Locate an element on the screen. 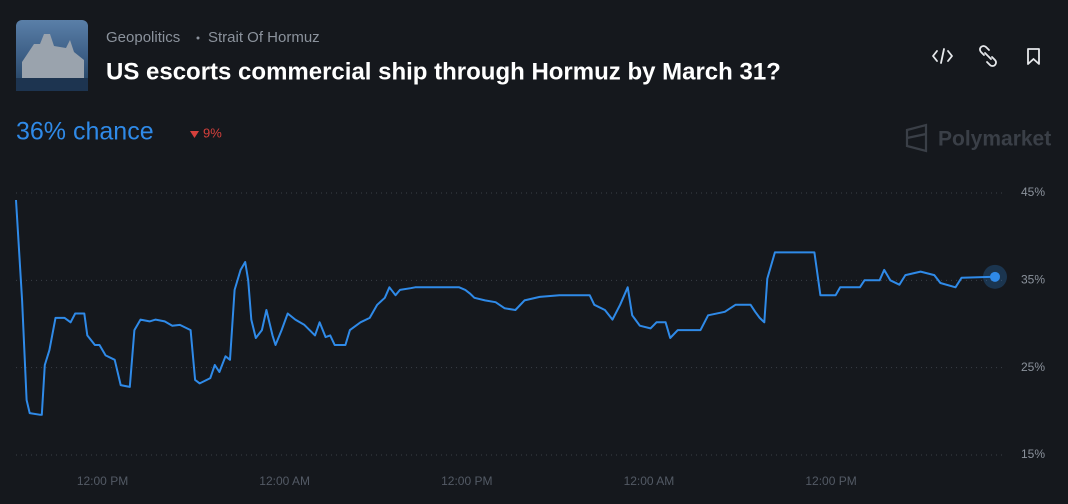 This screenshot has height=504, width=1068. y-tick-label: 35% is located at coordinates (1033, 280).